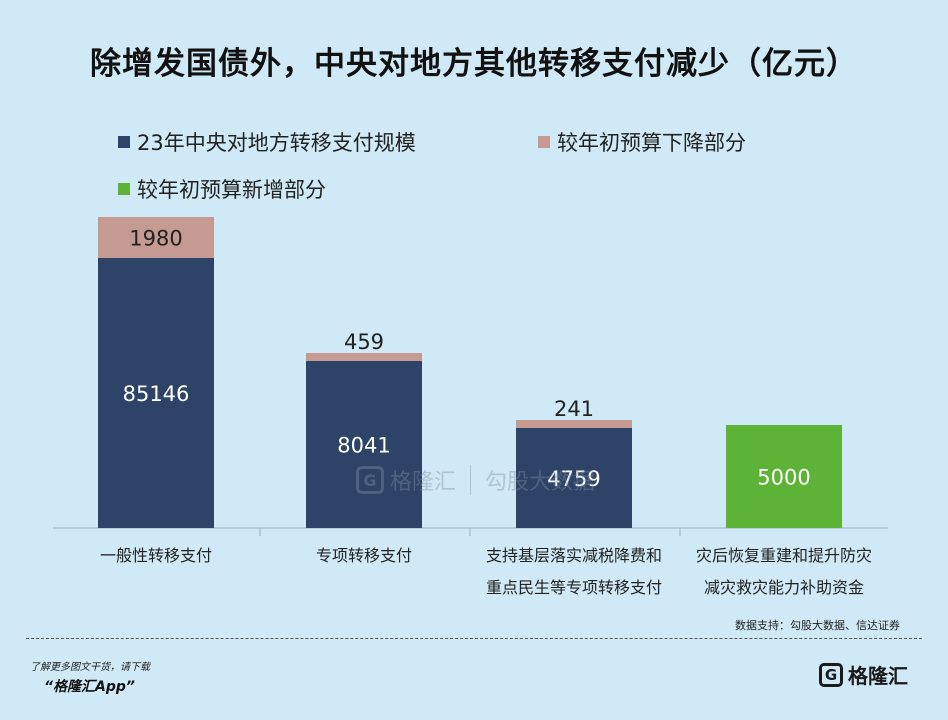  I want to click on footer-download-hint: 了解更多图文干货，请下载, so click(90, 667).